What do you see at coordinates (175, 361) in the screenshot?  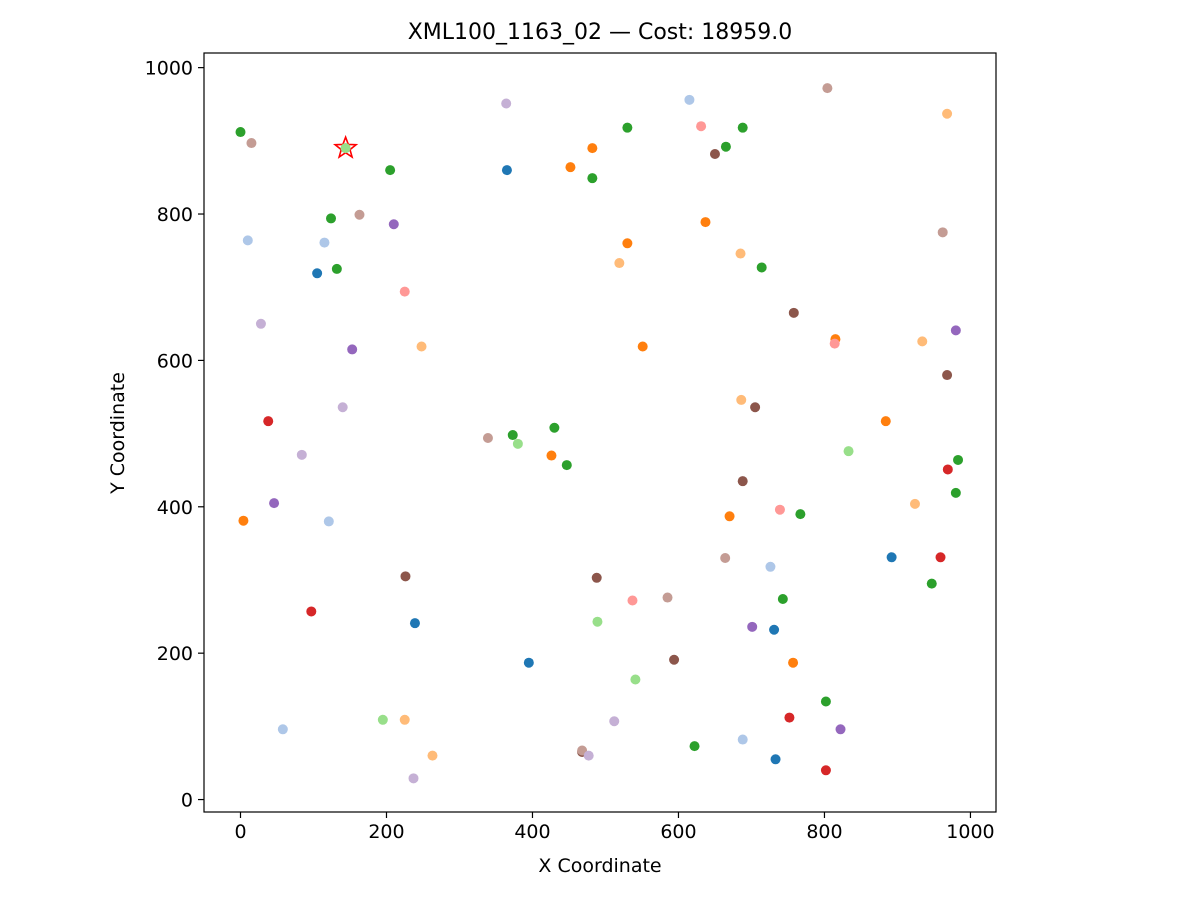 I see `y-tick-label: 600` at bounding box center [175, 361].